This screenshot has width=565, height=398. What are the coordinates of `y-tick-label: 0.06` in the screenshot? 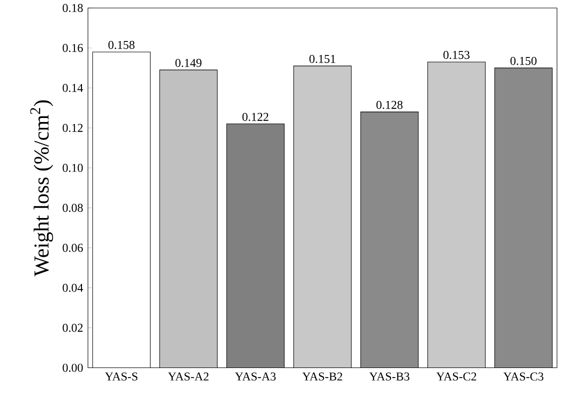 It's located at (72, 248).